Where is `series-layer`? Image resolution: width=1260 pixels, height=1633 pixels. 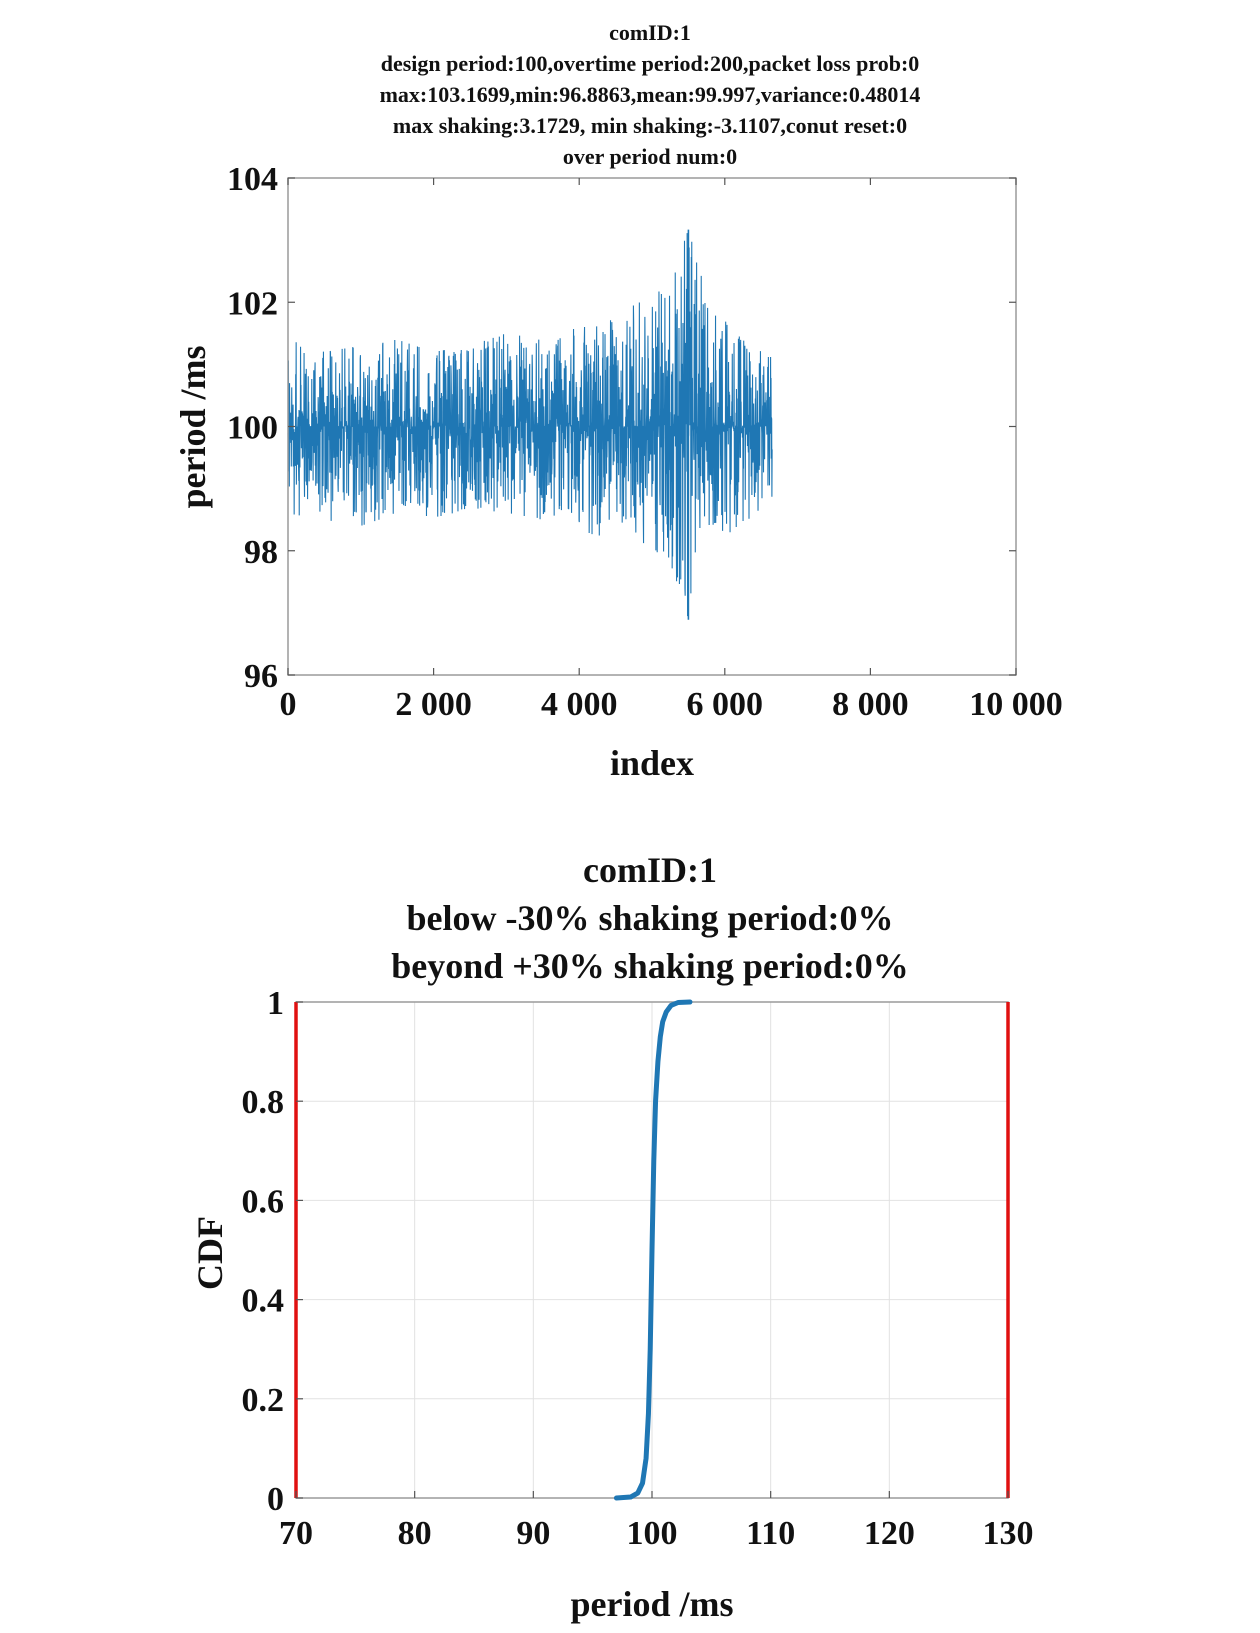 series-layer is located at coordinates (530, 424).